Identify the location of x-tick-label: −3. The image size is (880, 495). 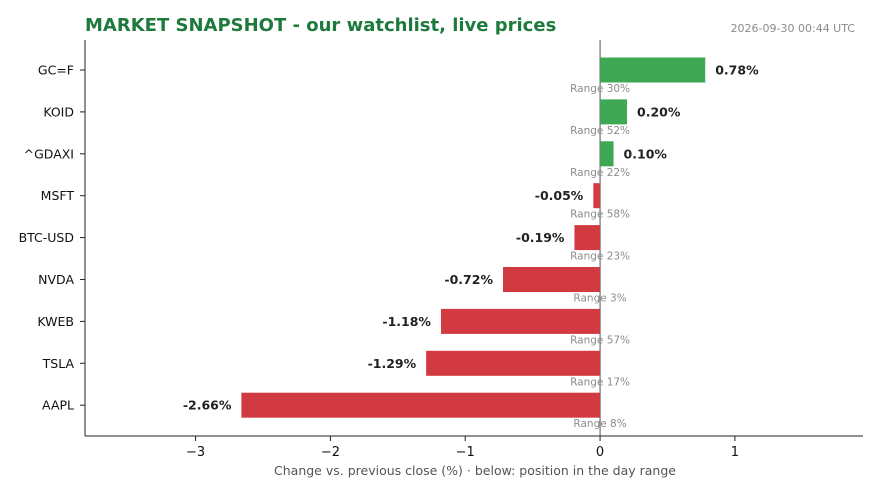
(195, 452).